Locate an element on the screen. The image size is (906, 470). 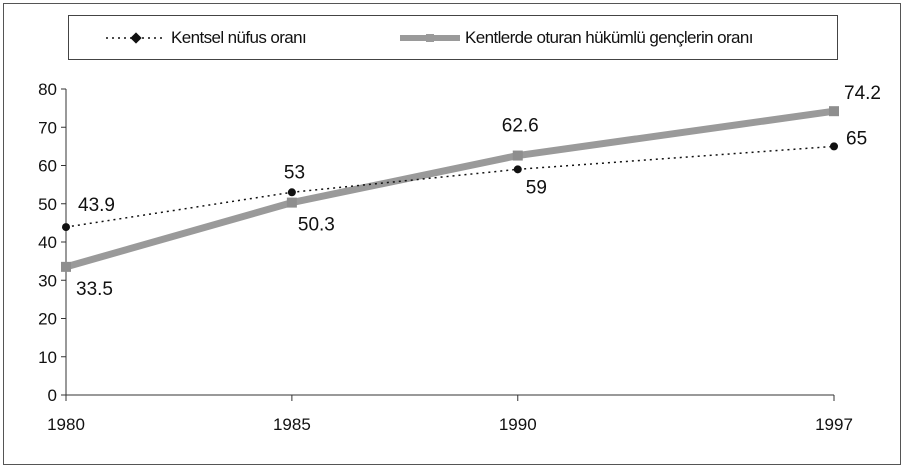
y-tick-label: 10 is located at coordinates (47, 357).